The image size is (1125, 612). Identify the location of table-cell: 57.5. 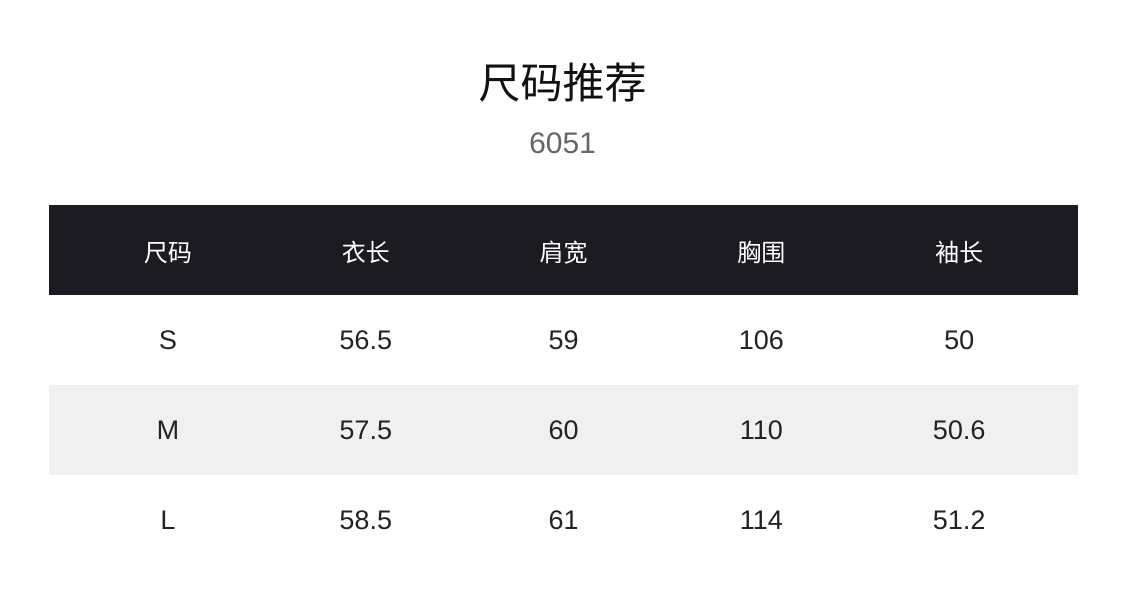
(365, 429).